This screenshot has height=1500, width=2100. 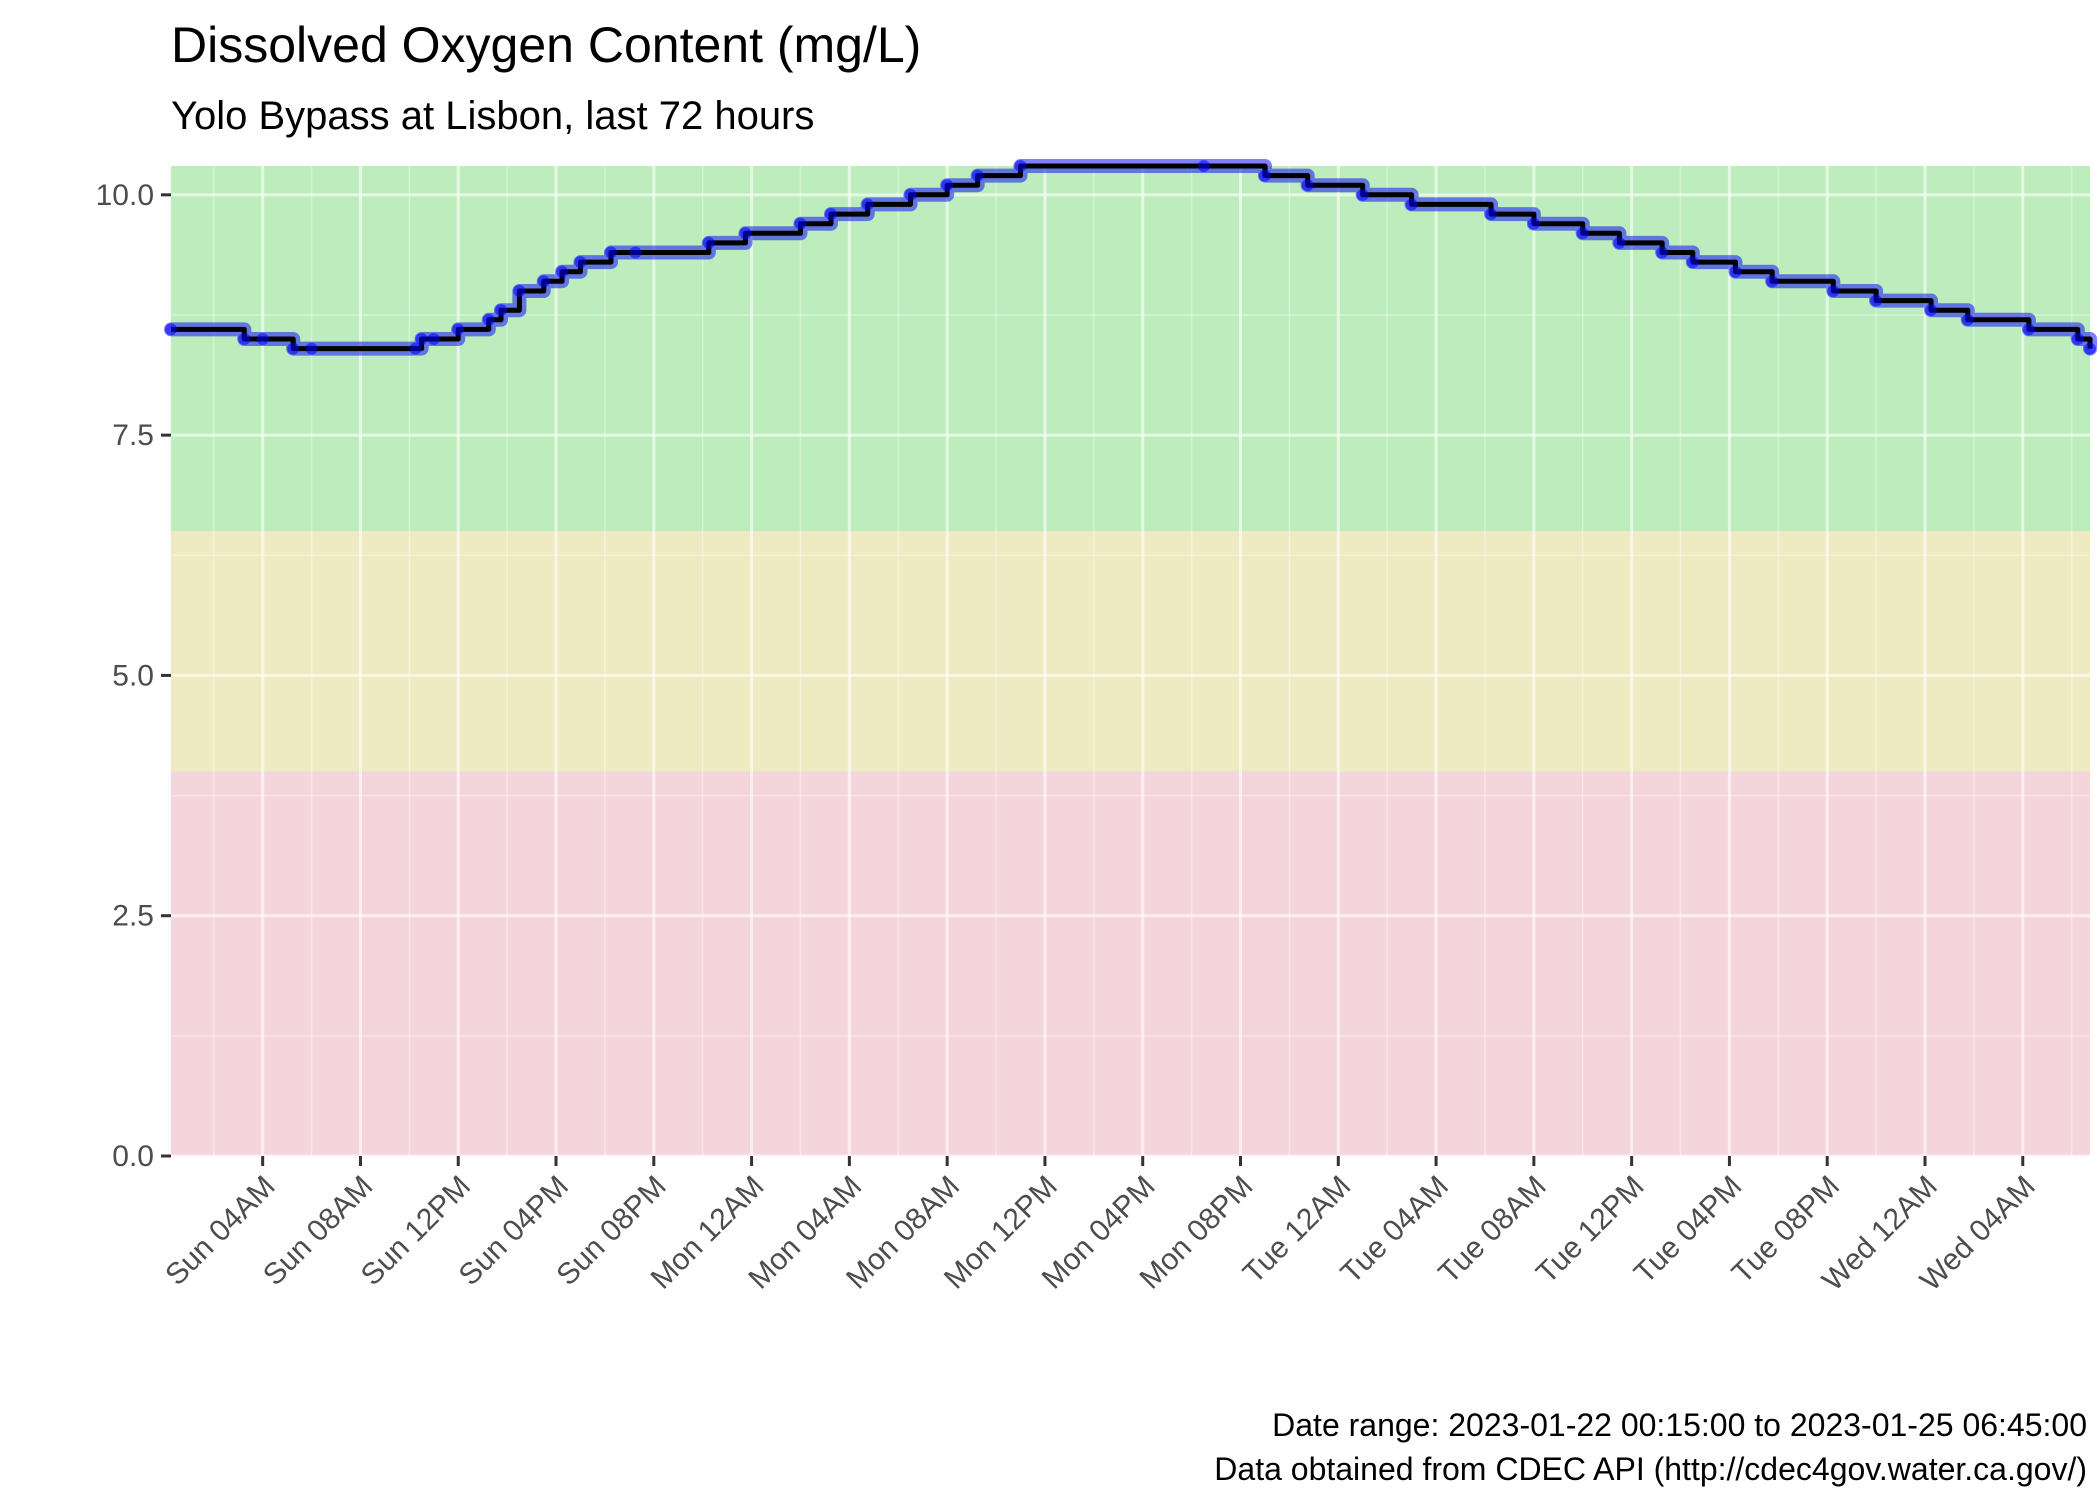 I want to click on y-tick-label: 5.0, so click(x=133, y=675).